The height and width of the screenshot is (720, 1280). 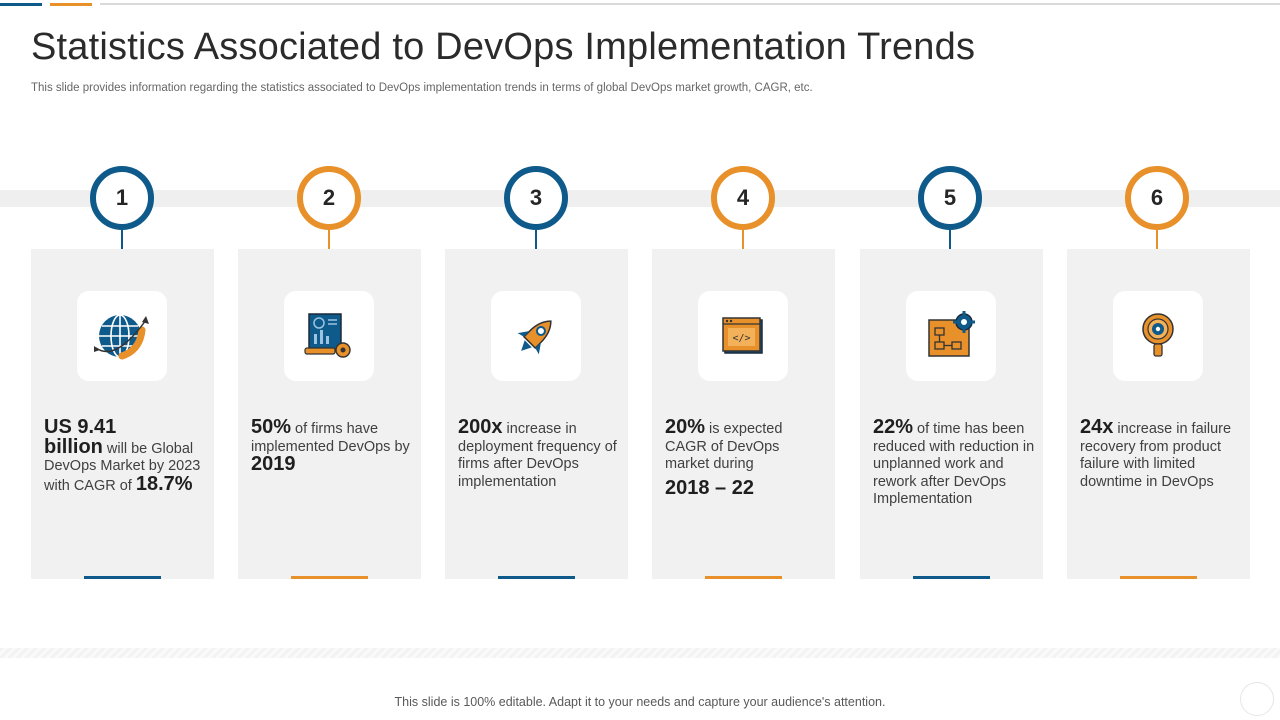 I want to click on corner-circle, so click(x=1257, y=699).